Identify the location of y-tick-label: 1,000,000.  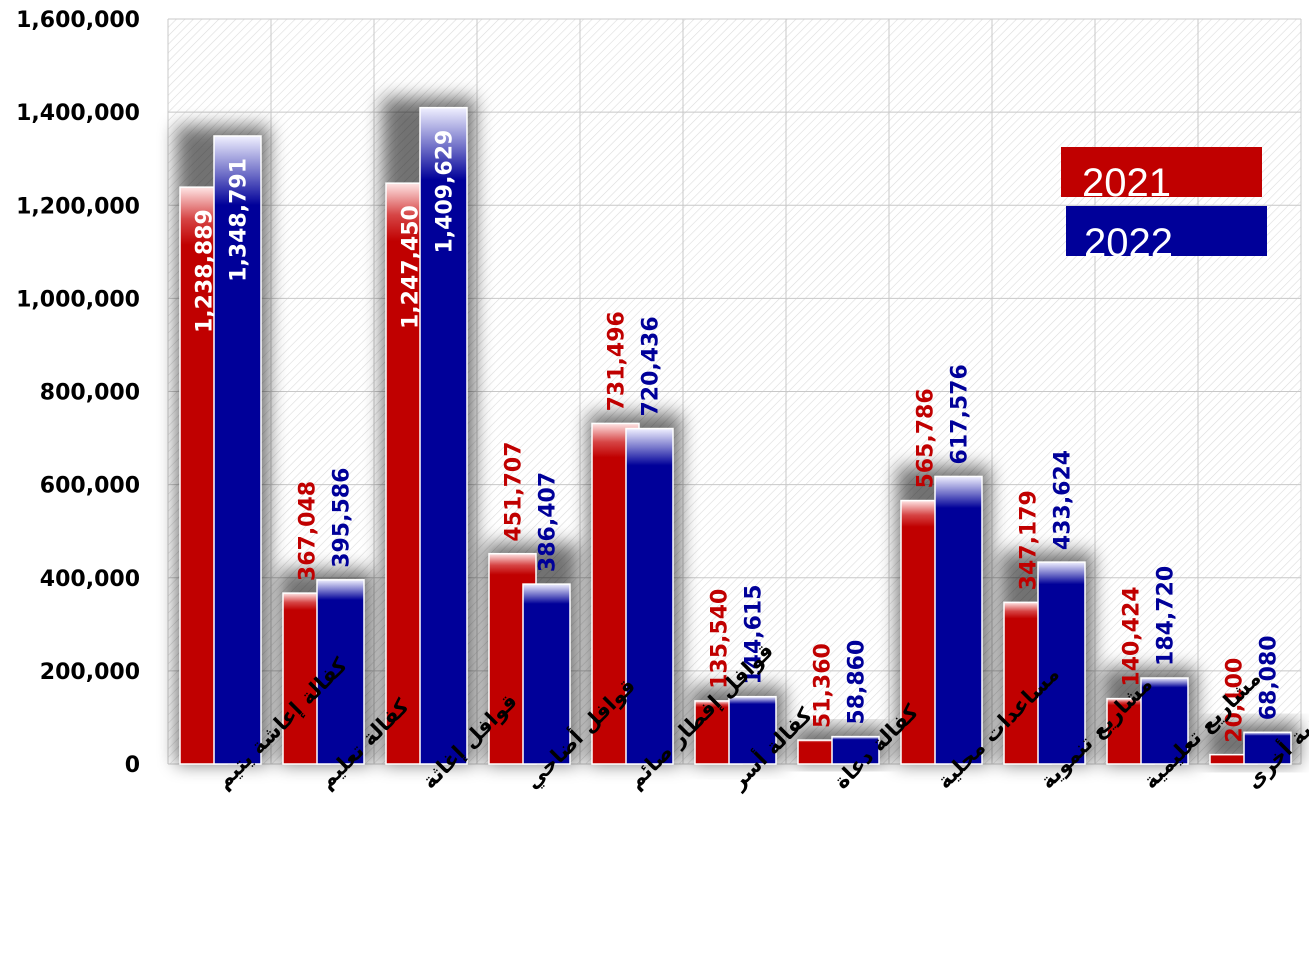
(78, 299).